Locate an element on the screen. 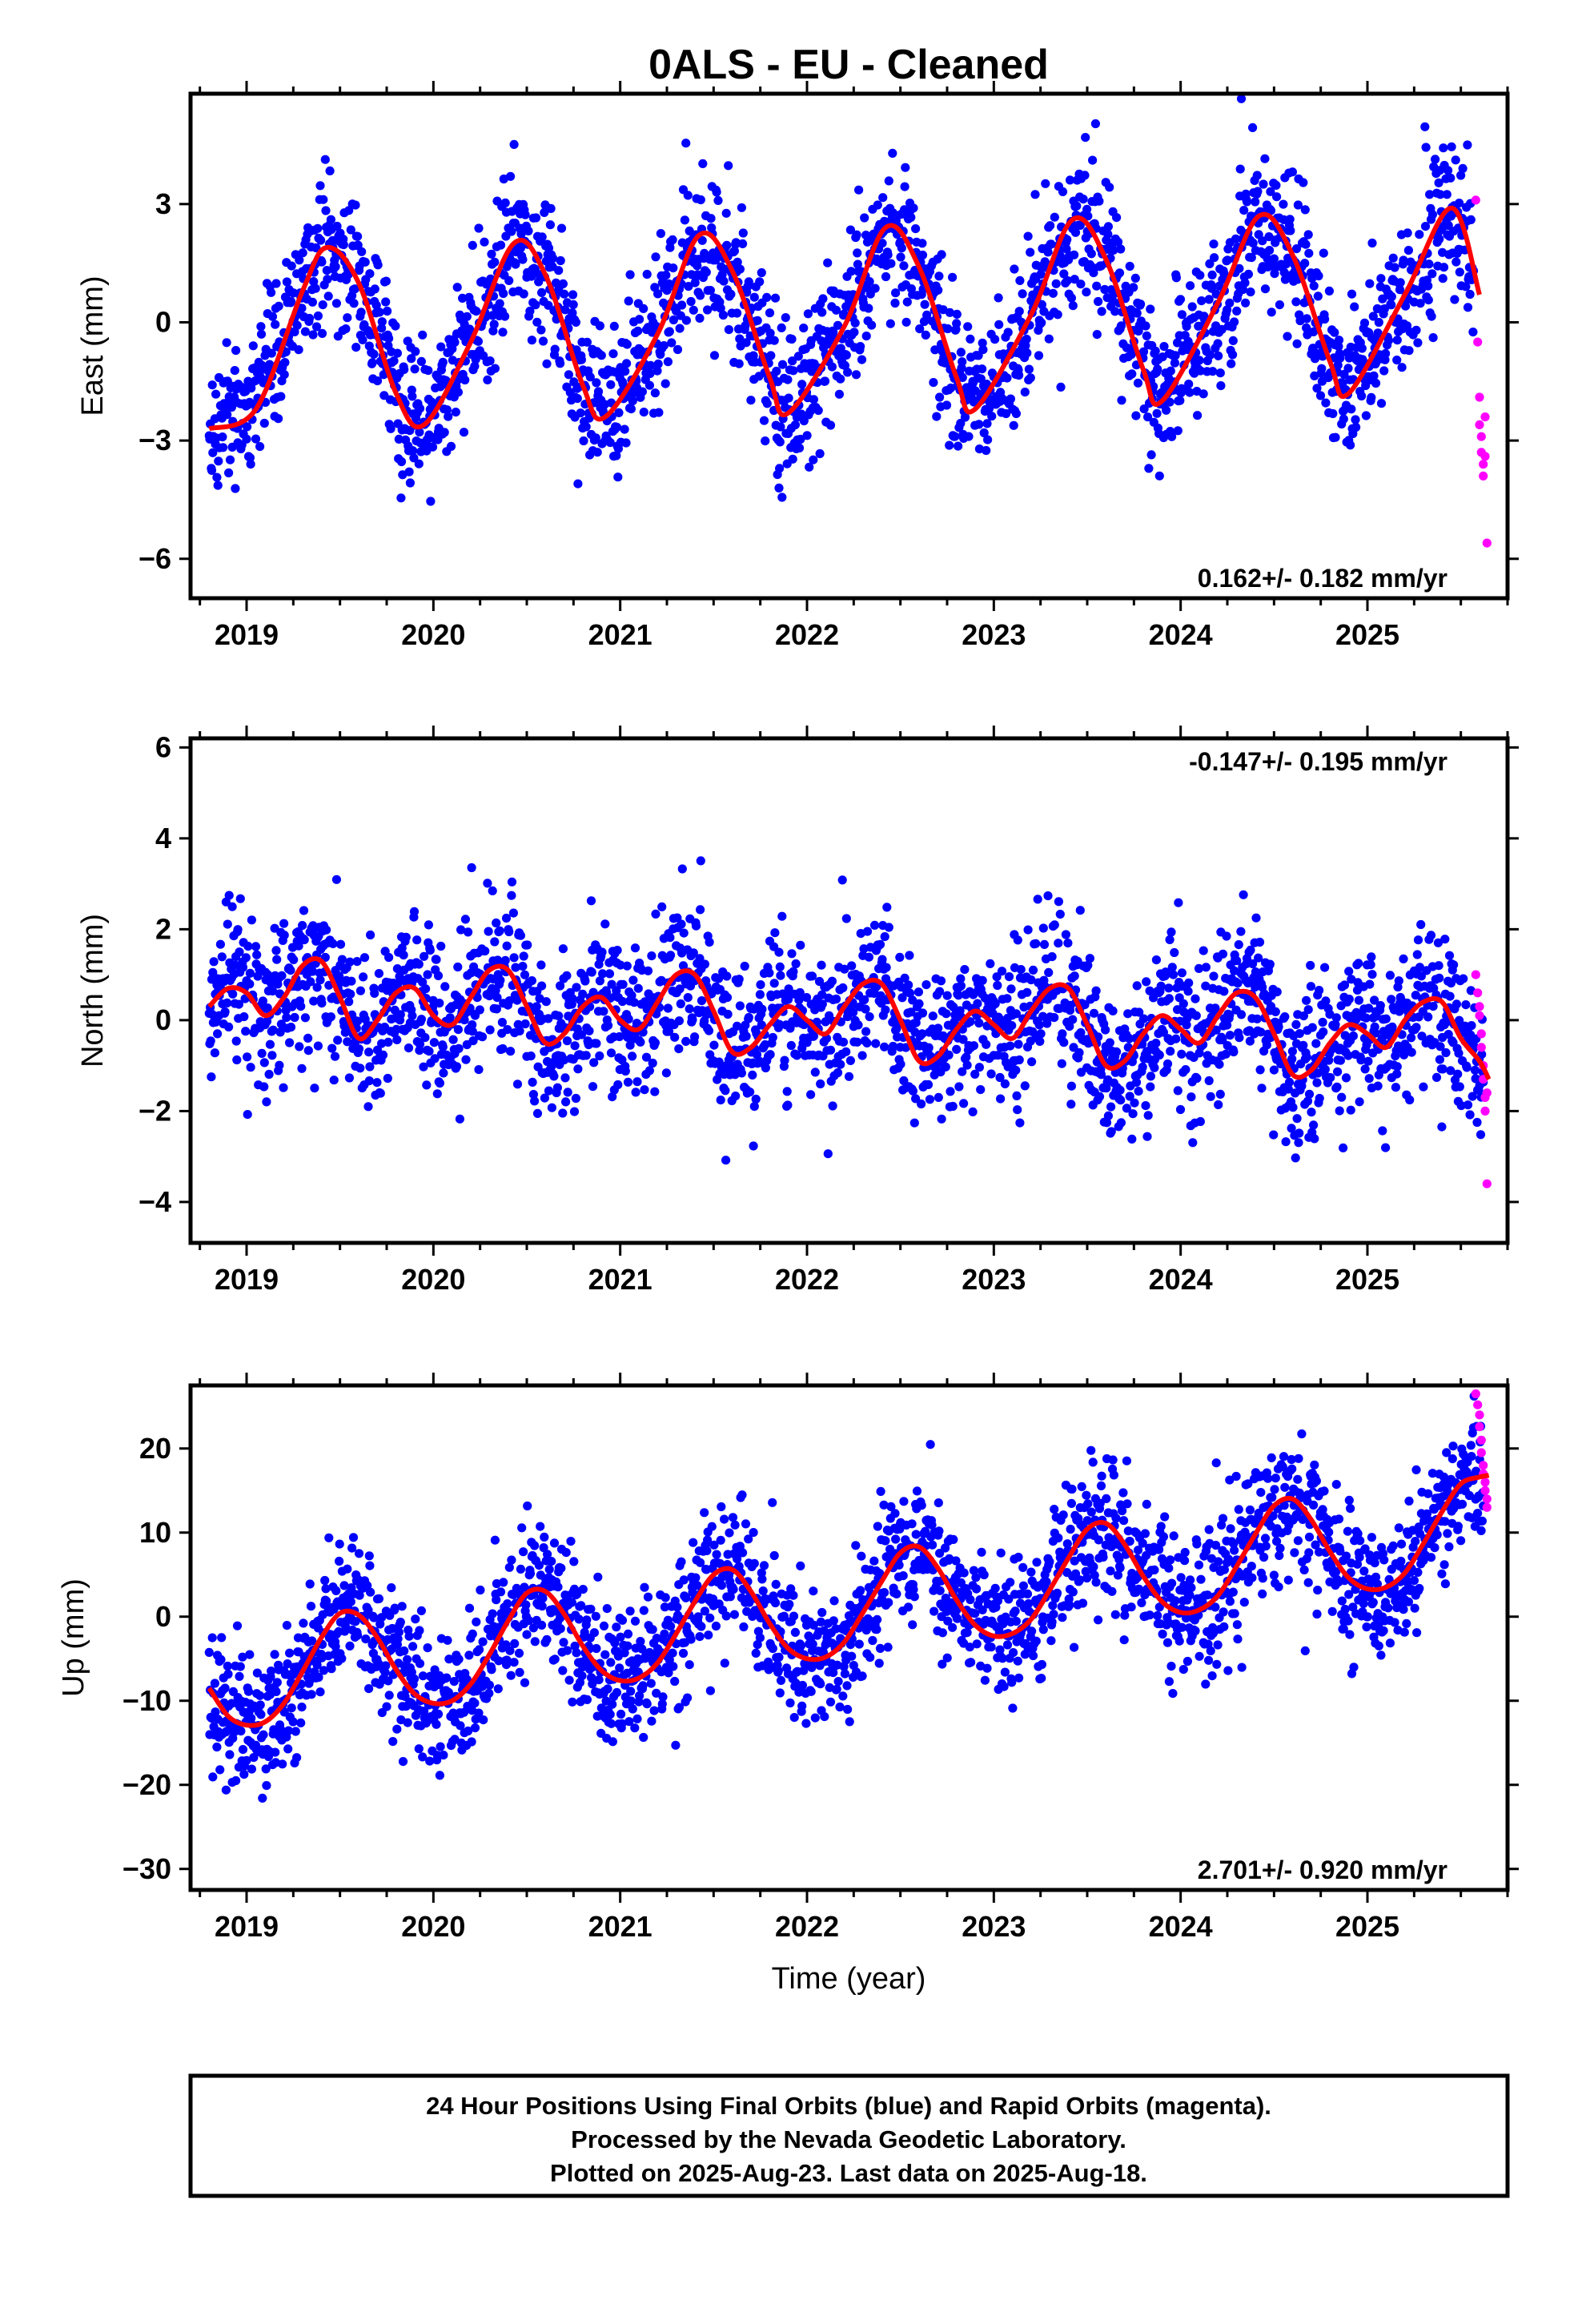  east-final-point-1908 is located at coordinates (1258, 191).